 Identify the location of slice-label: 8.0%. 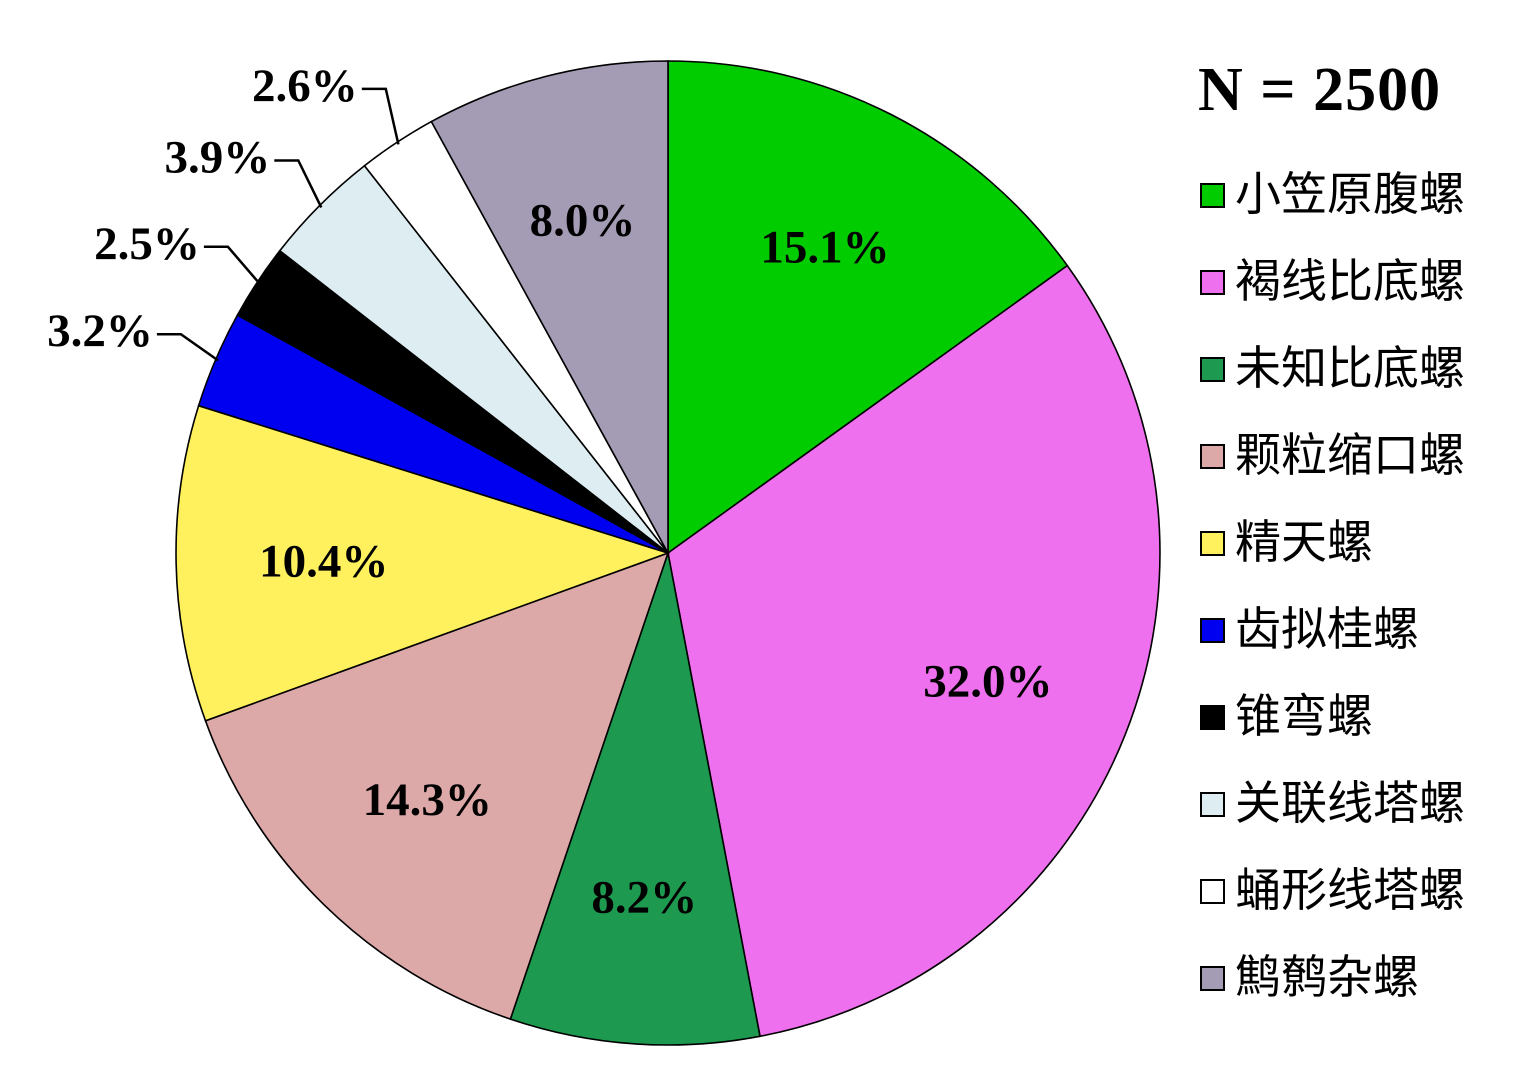
(583, 220).